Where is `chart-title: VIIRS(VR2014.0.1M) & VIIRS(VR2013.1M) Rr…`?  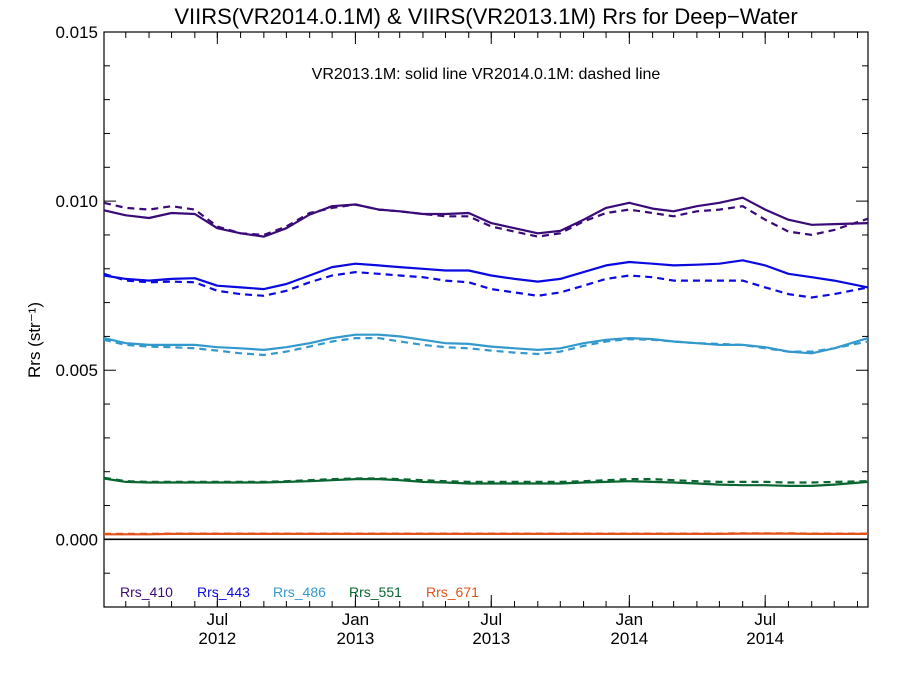
chart-title: VIIRS(VR2014.0.1M) & VIIRS(VR2013.1M) Rr… is located at coordinates (485, 16).